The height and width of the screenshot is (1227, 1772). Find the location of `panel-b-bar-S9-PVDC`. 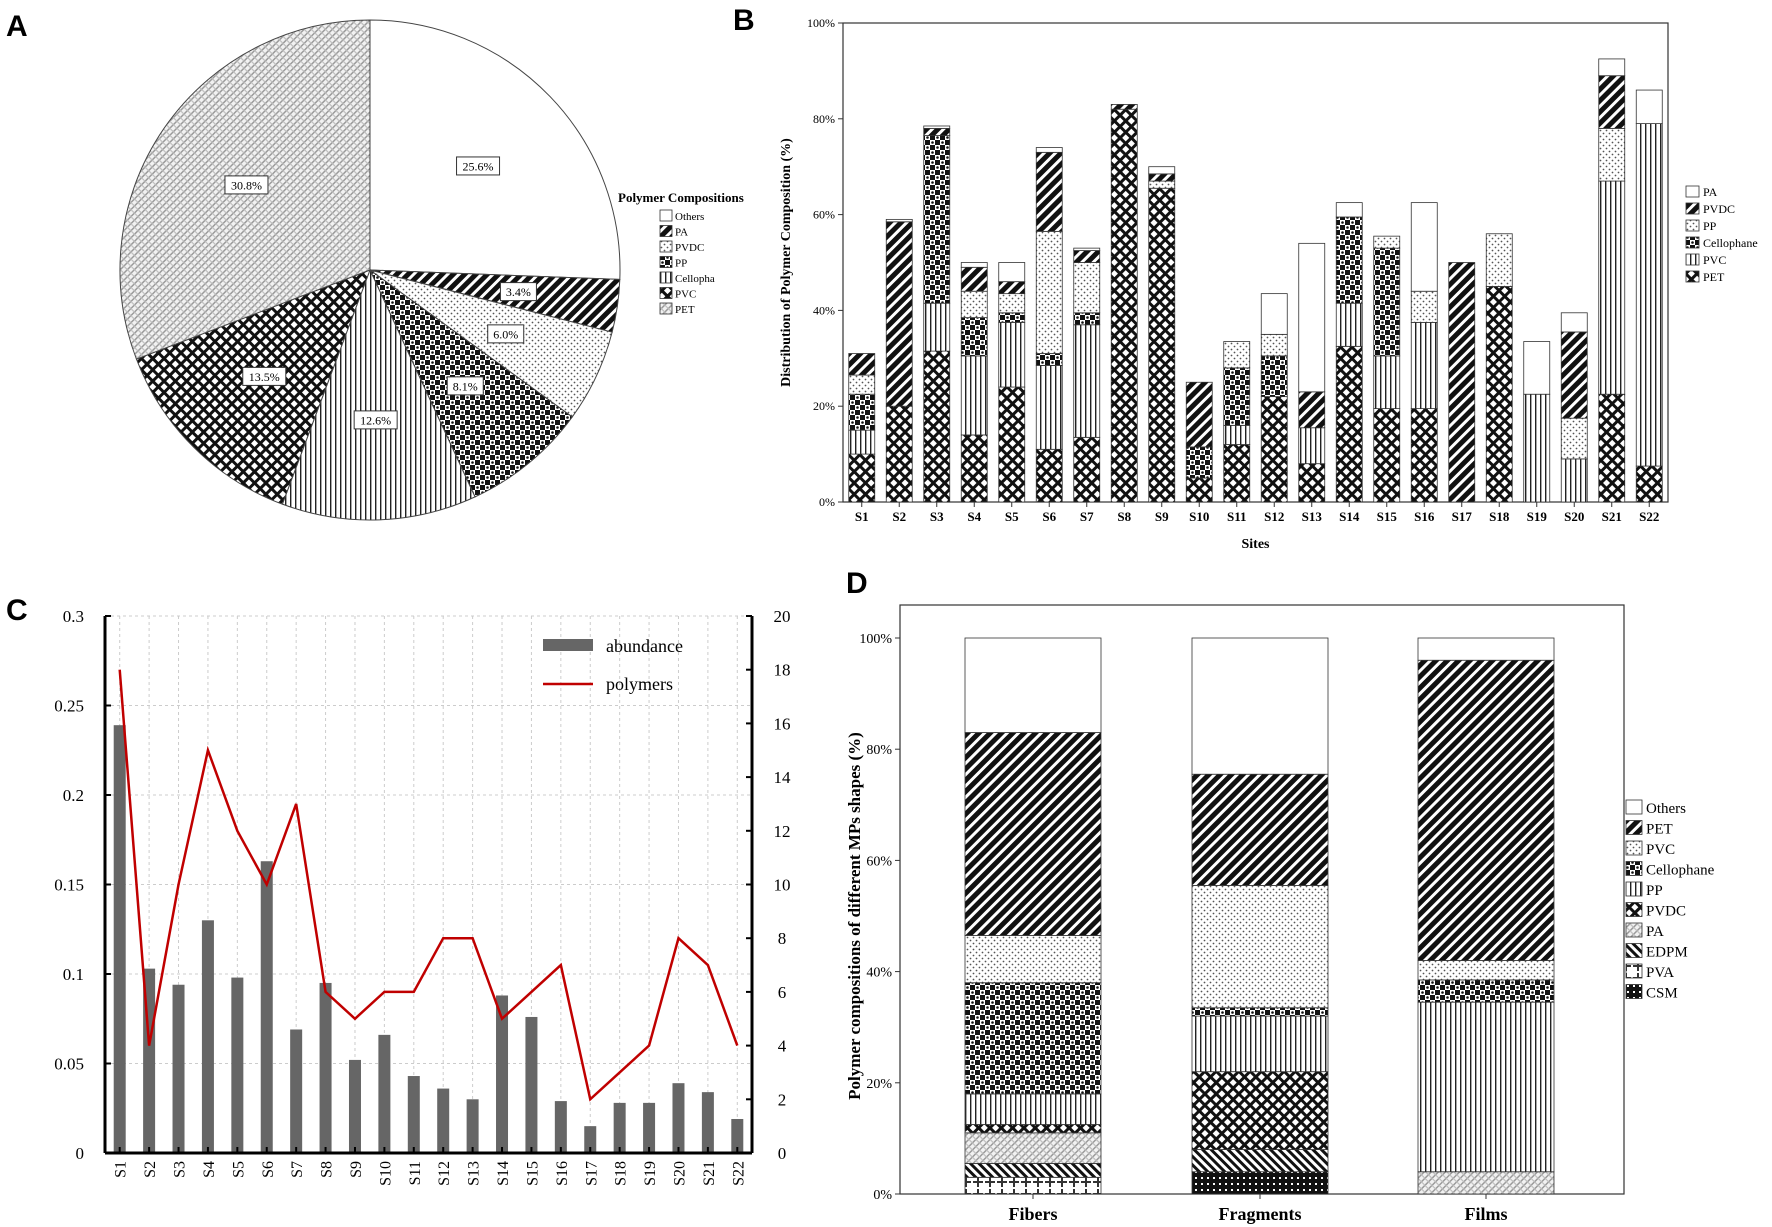

panel-b-bar-S9-PVDC is located at coordinates (1162, 177).